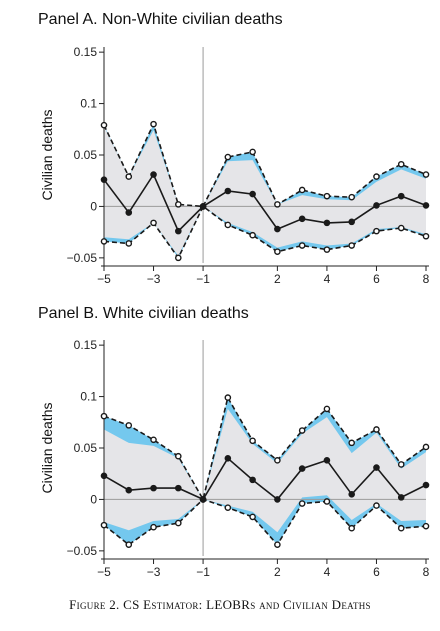 The height and width of the screenshot is (631, 440). Describe the element at coordinates (143, 313) in the screenshot. I see `panel-title: Panel B. White civilian deaths` at that location.